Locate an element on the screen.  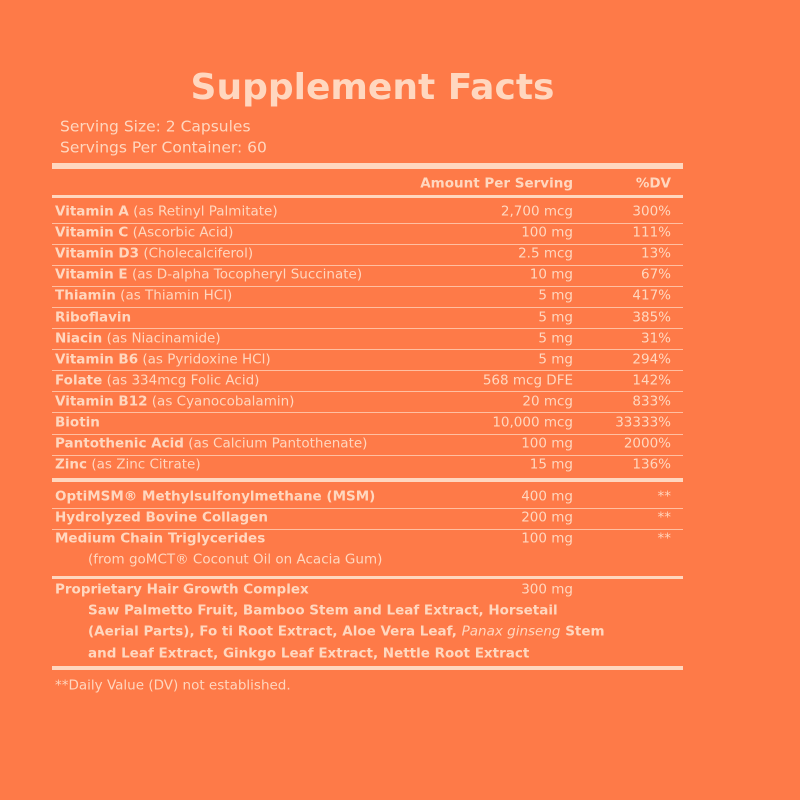
row-name: Hydrolyzed Bovine Collagen is located at coordinates (161, 518).